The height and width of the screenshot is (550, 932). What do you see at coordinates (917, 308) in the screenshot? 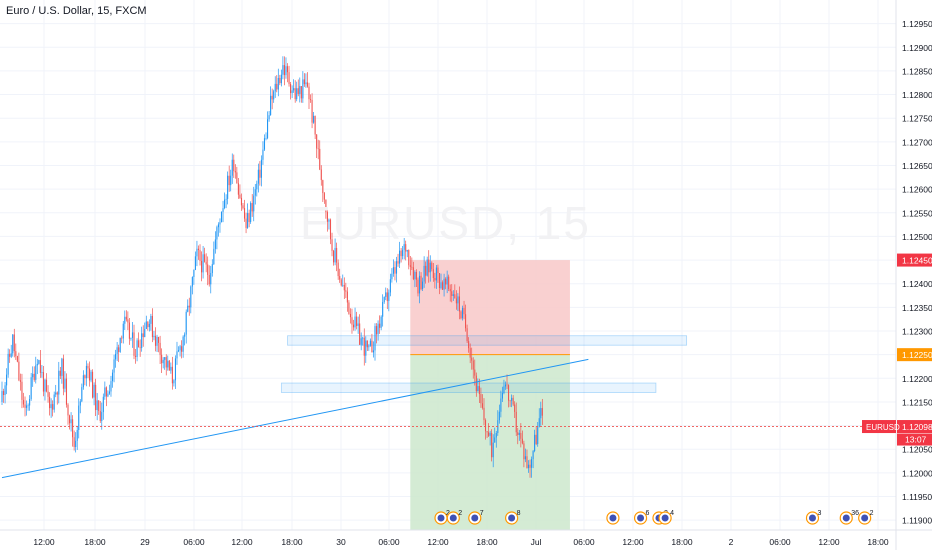
I see `price-tick-label: 1.12350` at bounding box center [917, 308].